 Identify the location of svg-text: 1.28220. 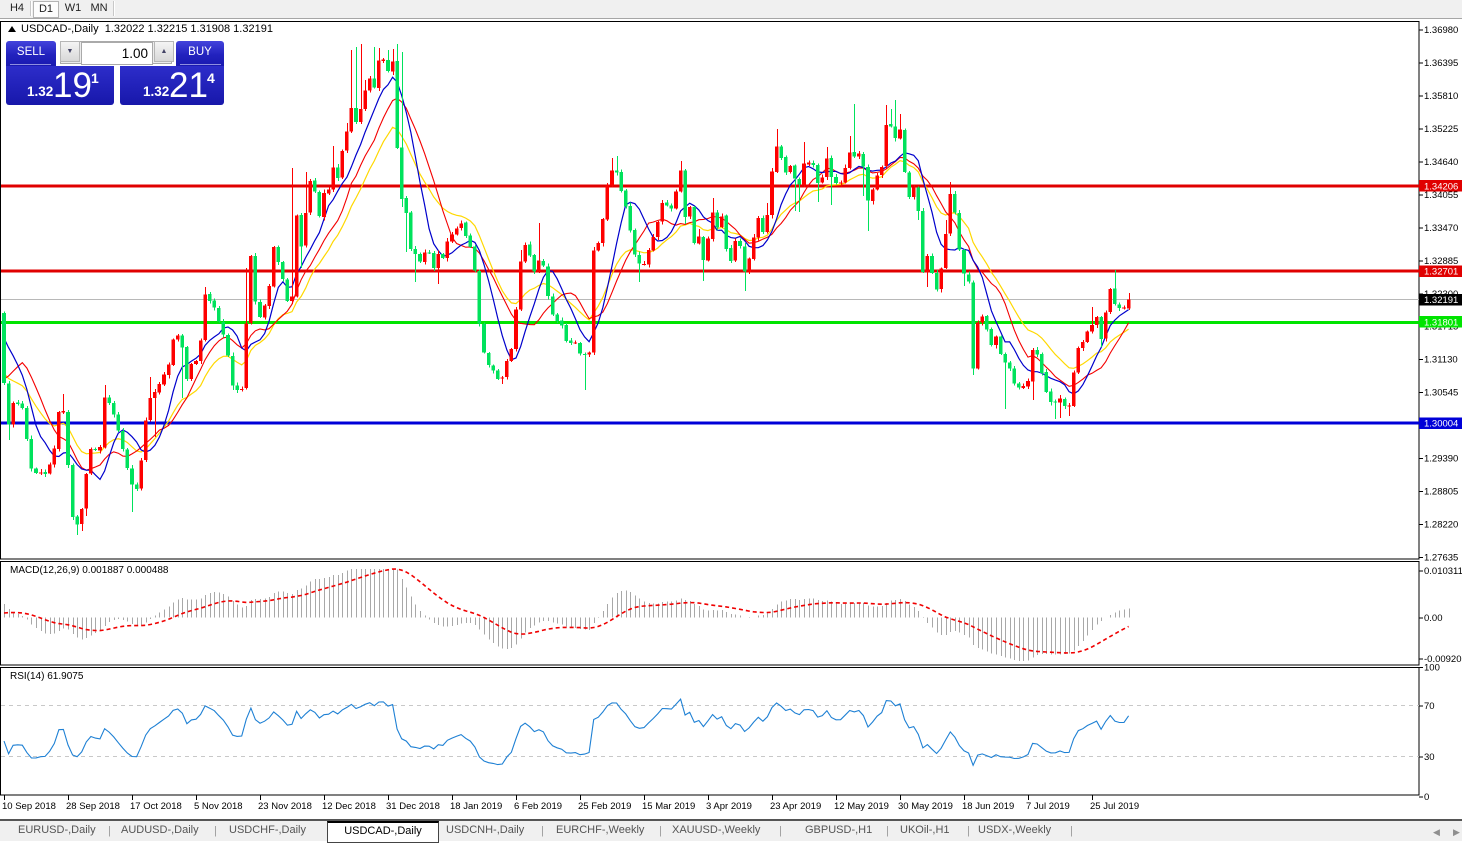
(1441, 524).